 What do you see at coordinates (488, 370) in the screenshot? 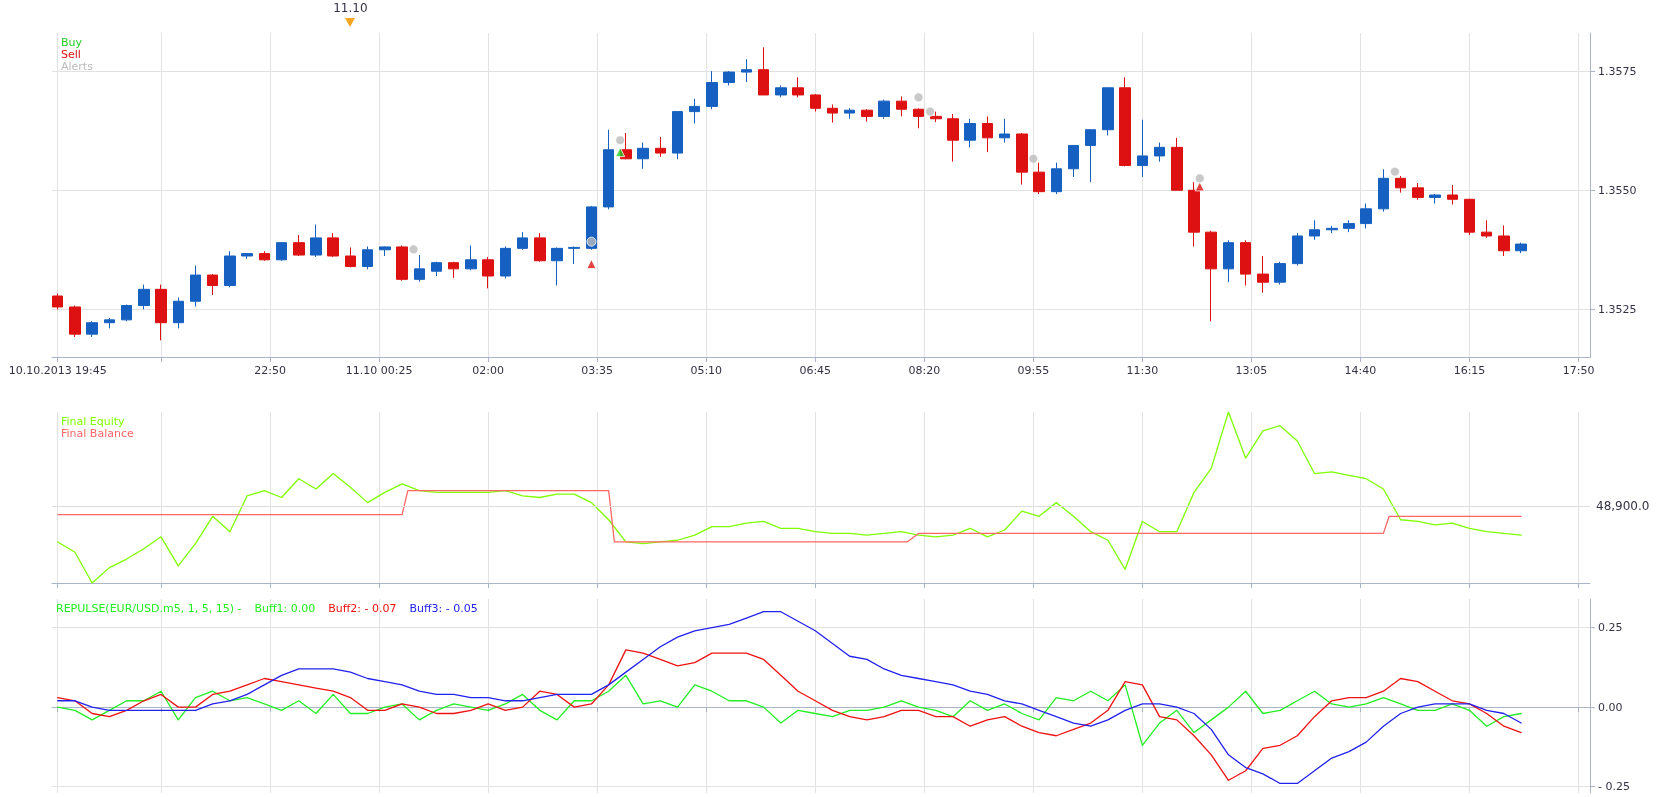
I see `x-tick-label: 02:00` at bounding box center [488, 370].